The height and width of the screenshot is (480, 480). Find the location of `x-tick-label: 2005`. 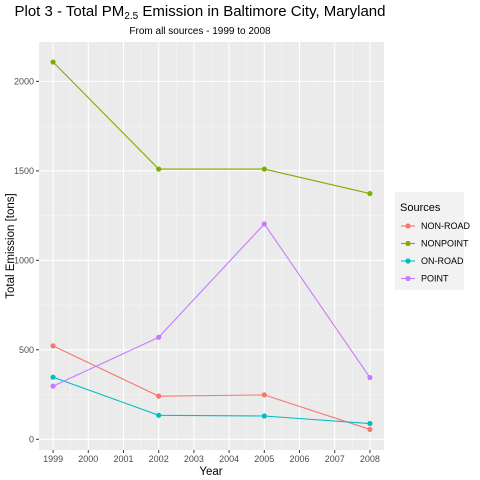

x-tick-label: 2005 is located at coordinates (264, 459).